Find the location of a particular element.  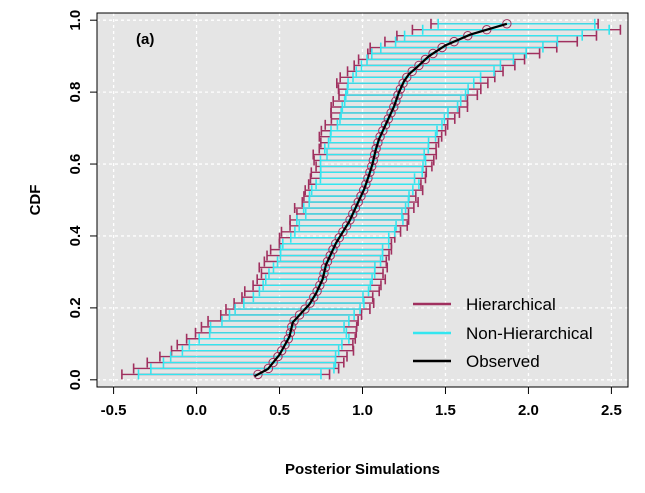

y-tick-label-3: 0.6 is located at coordinates (75, 164).